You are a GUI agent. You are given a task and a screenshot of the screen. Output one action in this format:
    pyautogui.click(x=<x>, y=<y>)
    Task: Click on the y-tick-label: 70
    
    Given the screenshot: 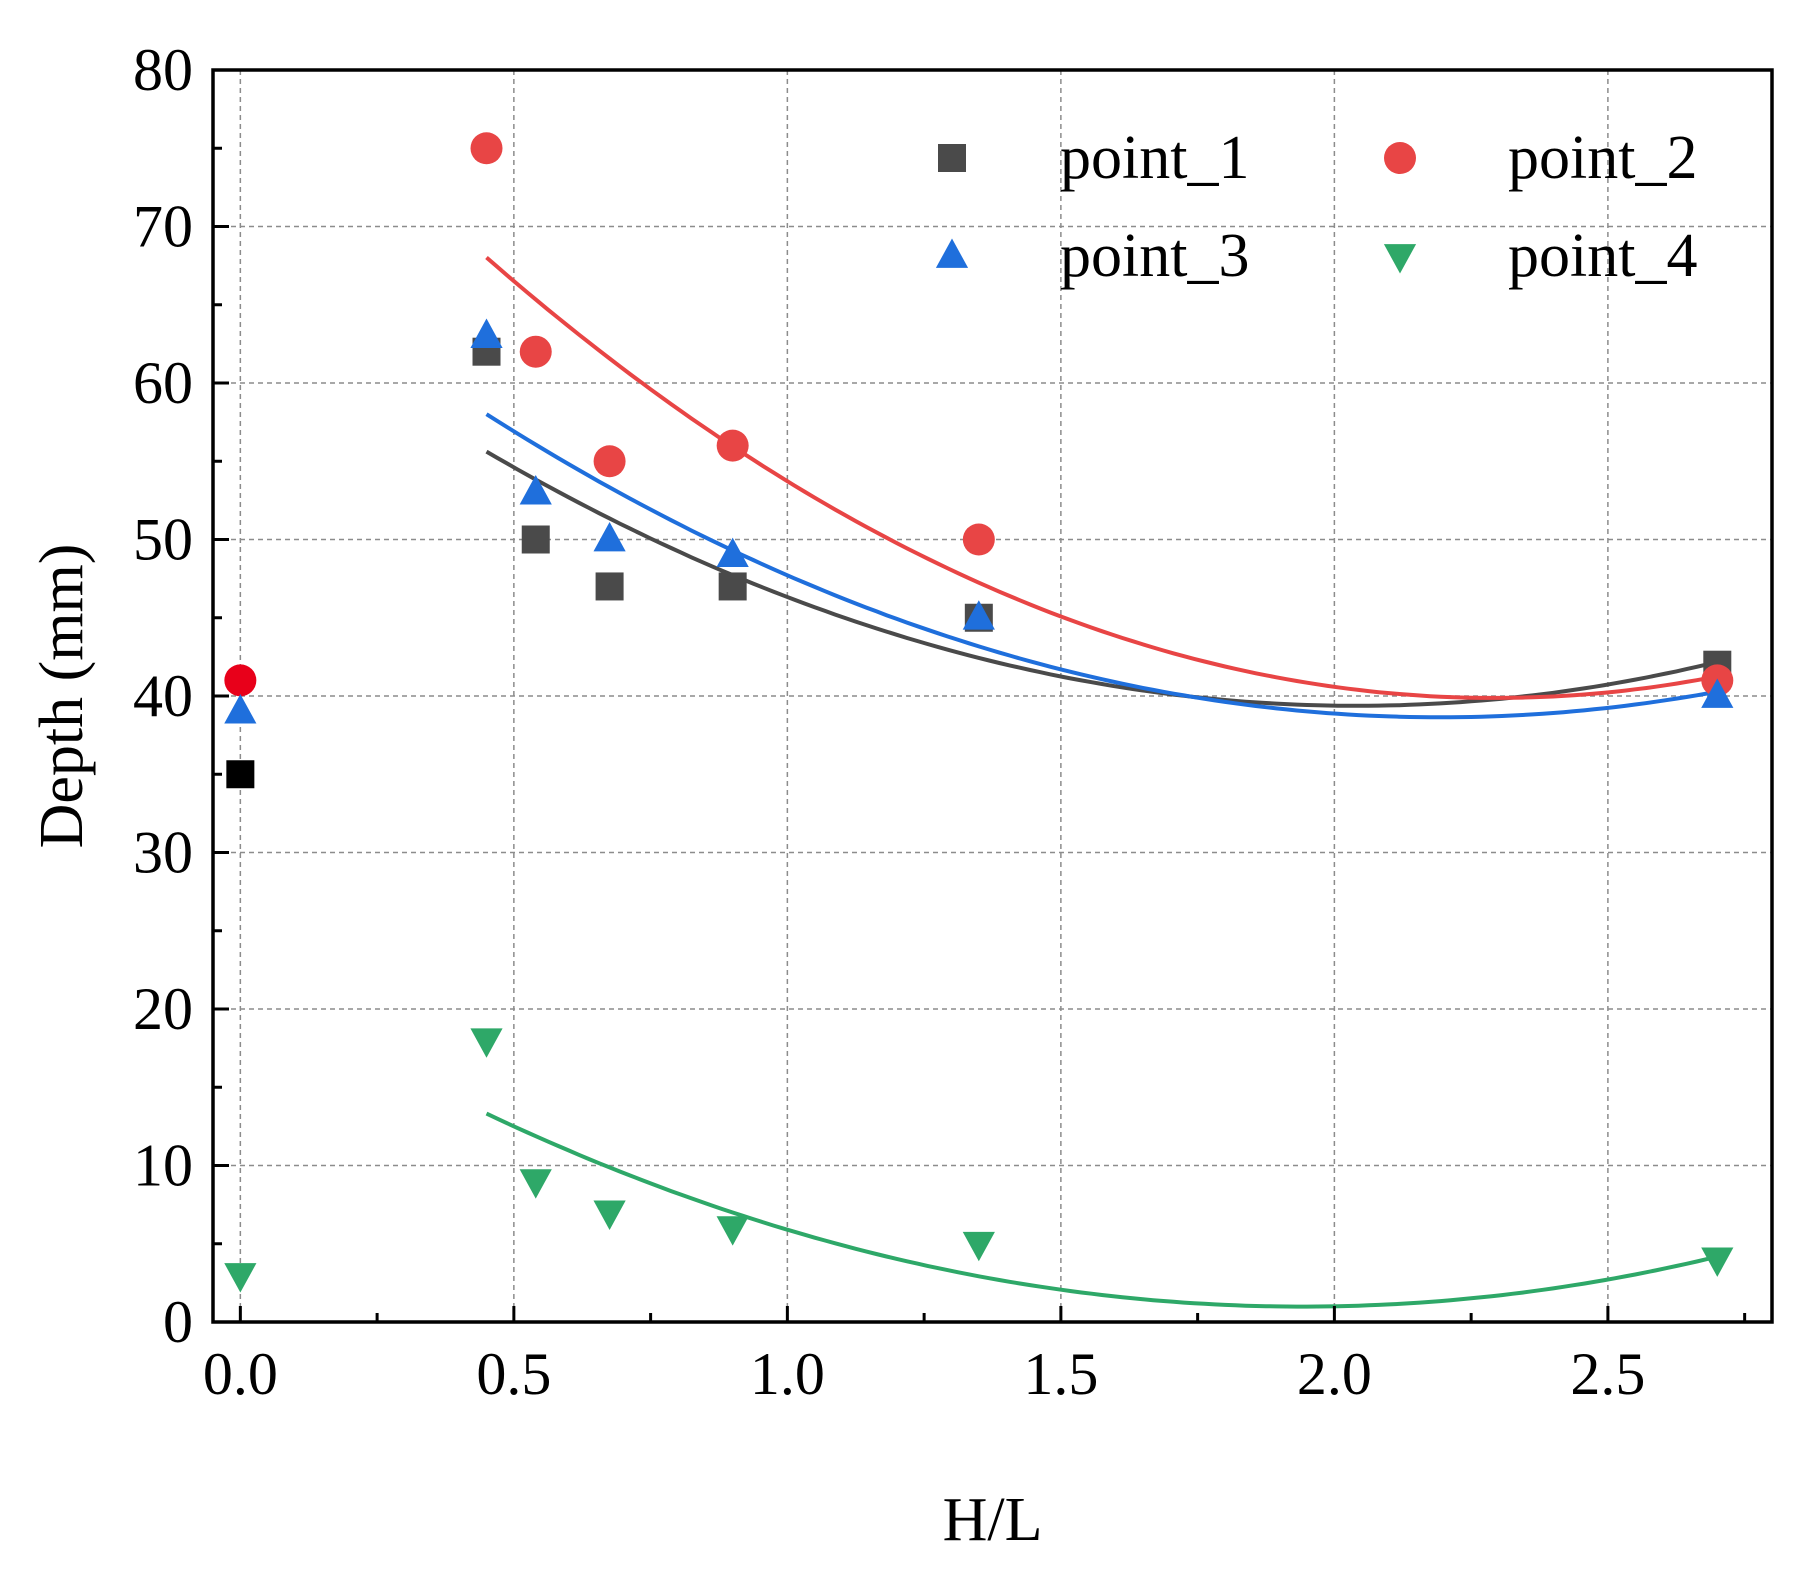 What is the action you would take?
    pyautogui.click(x=163, y=227)
    